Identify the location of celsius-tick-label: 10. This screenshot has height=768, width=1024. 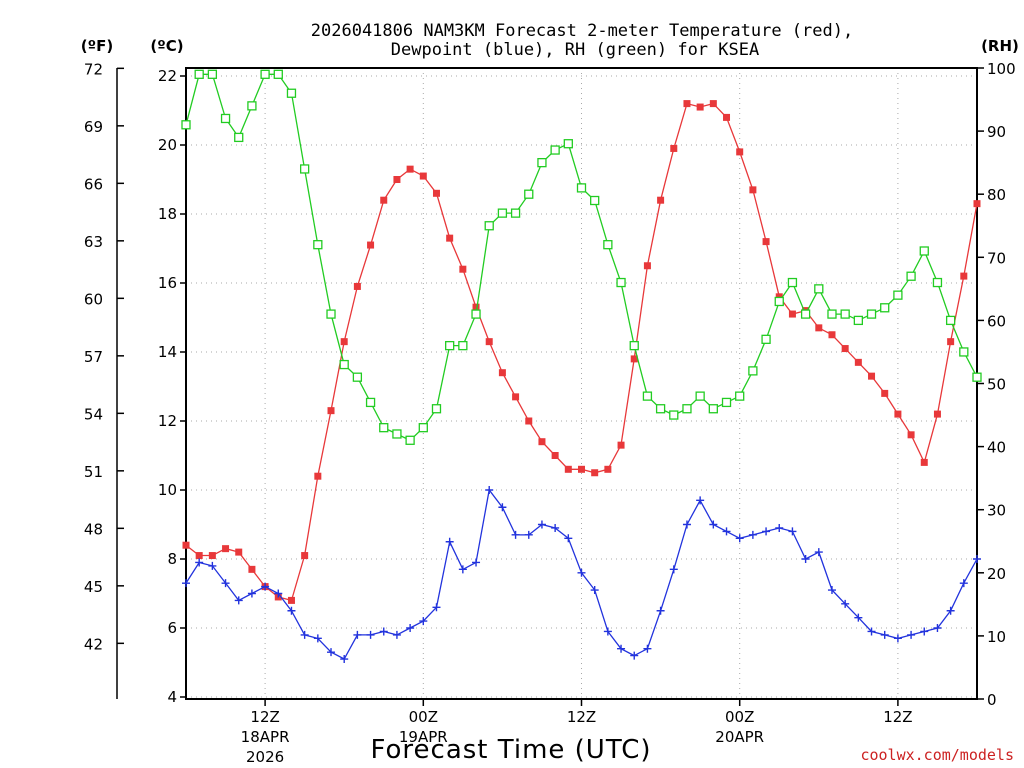
(167, 490).